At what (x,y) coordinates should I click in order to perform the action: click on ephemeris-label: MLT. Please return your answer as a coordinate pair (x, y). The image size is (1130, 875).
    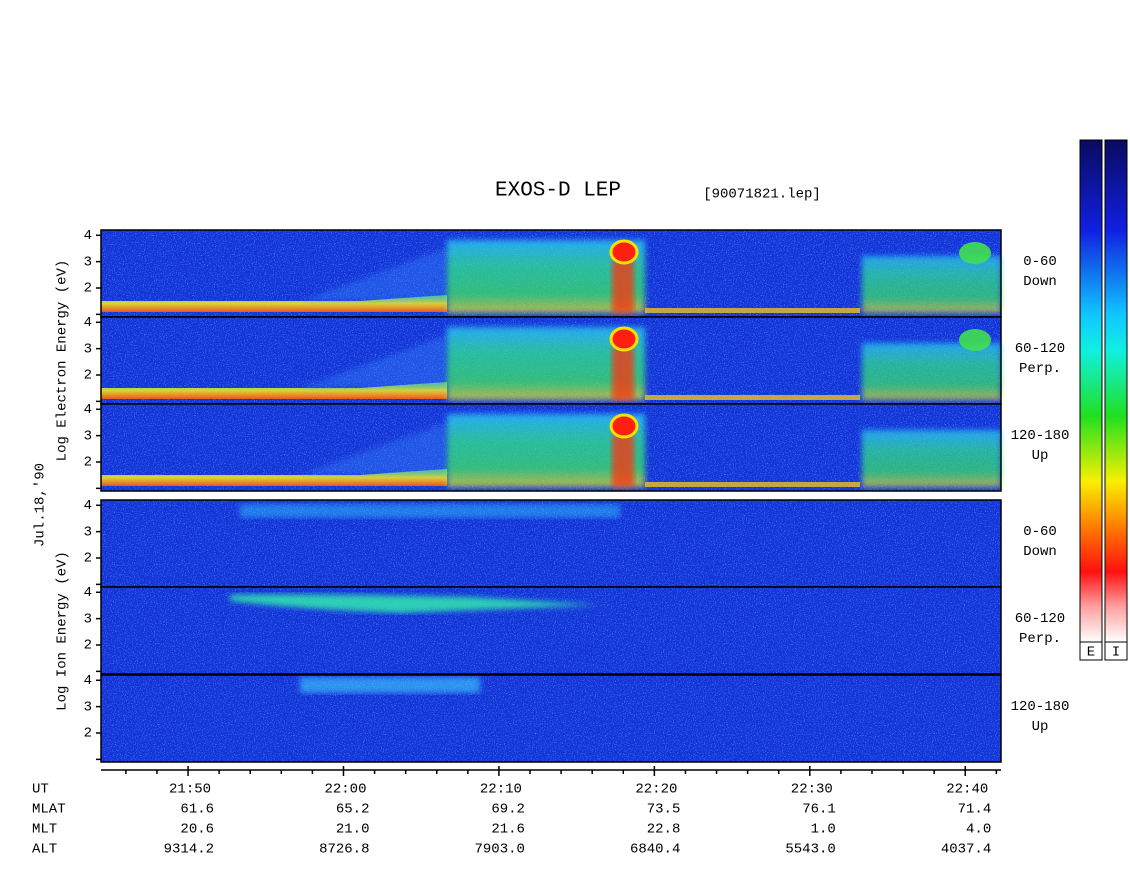
    Looking at the image, I should click on (44, 830).